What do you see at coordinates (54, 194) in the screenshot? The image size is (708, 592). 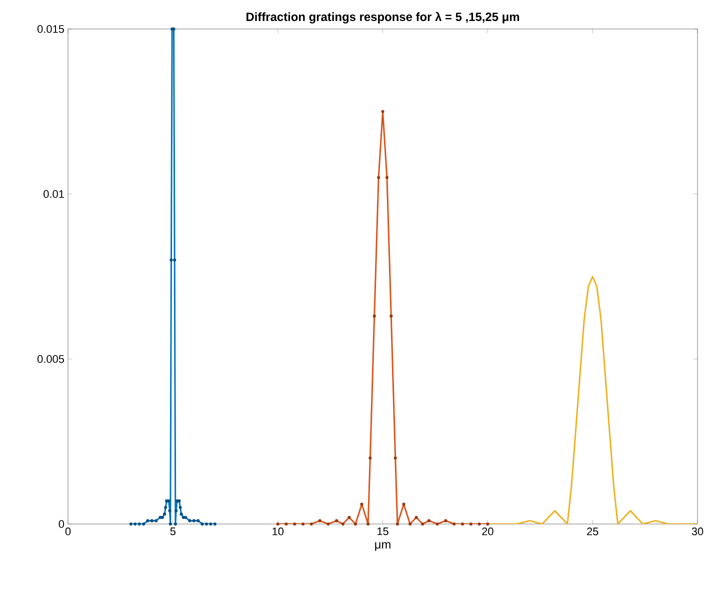 I see `y-tick-label: 0.01` at bounding box center [54, 194].